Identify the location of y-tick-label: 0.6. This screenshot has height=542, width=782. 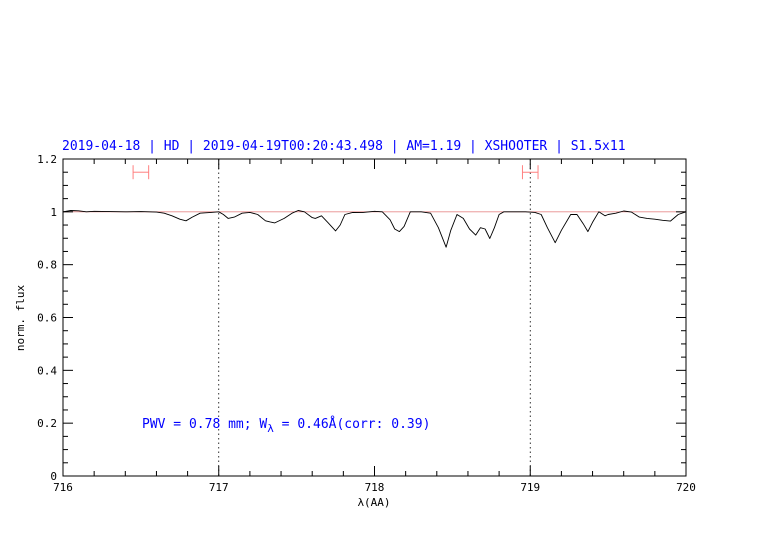
(47, 318).